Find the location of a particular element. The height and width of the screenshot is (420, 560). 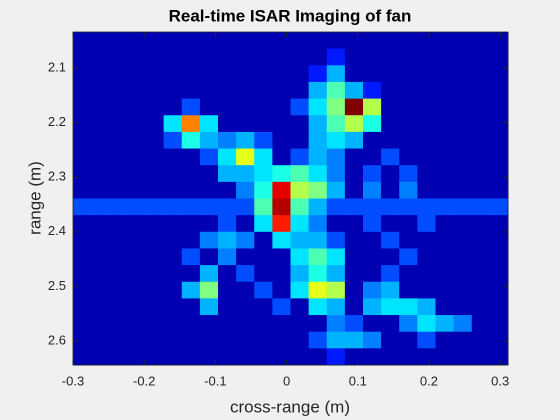

chart-title: Real-time ISAR Imaging of fan is located at coordinates (290, 15).